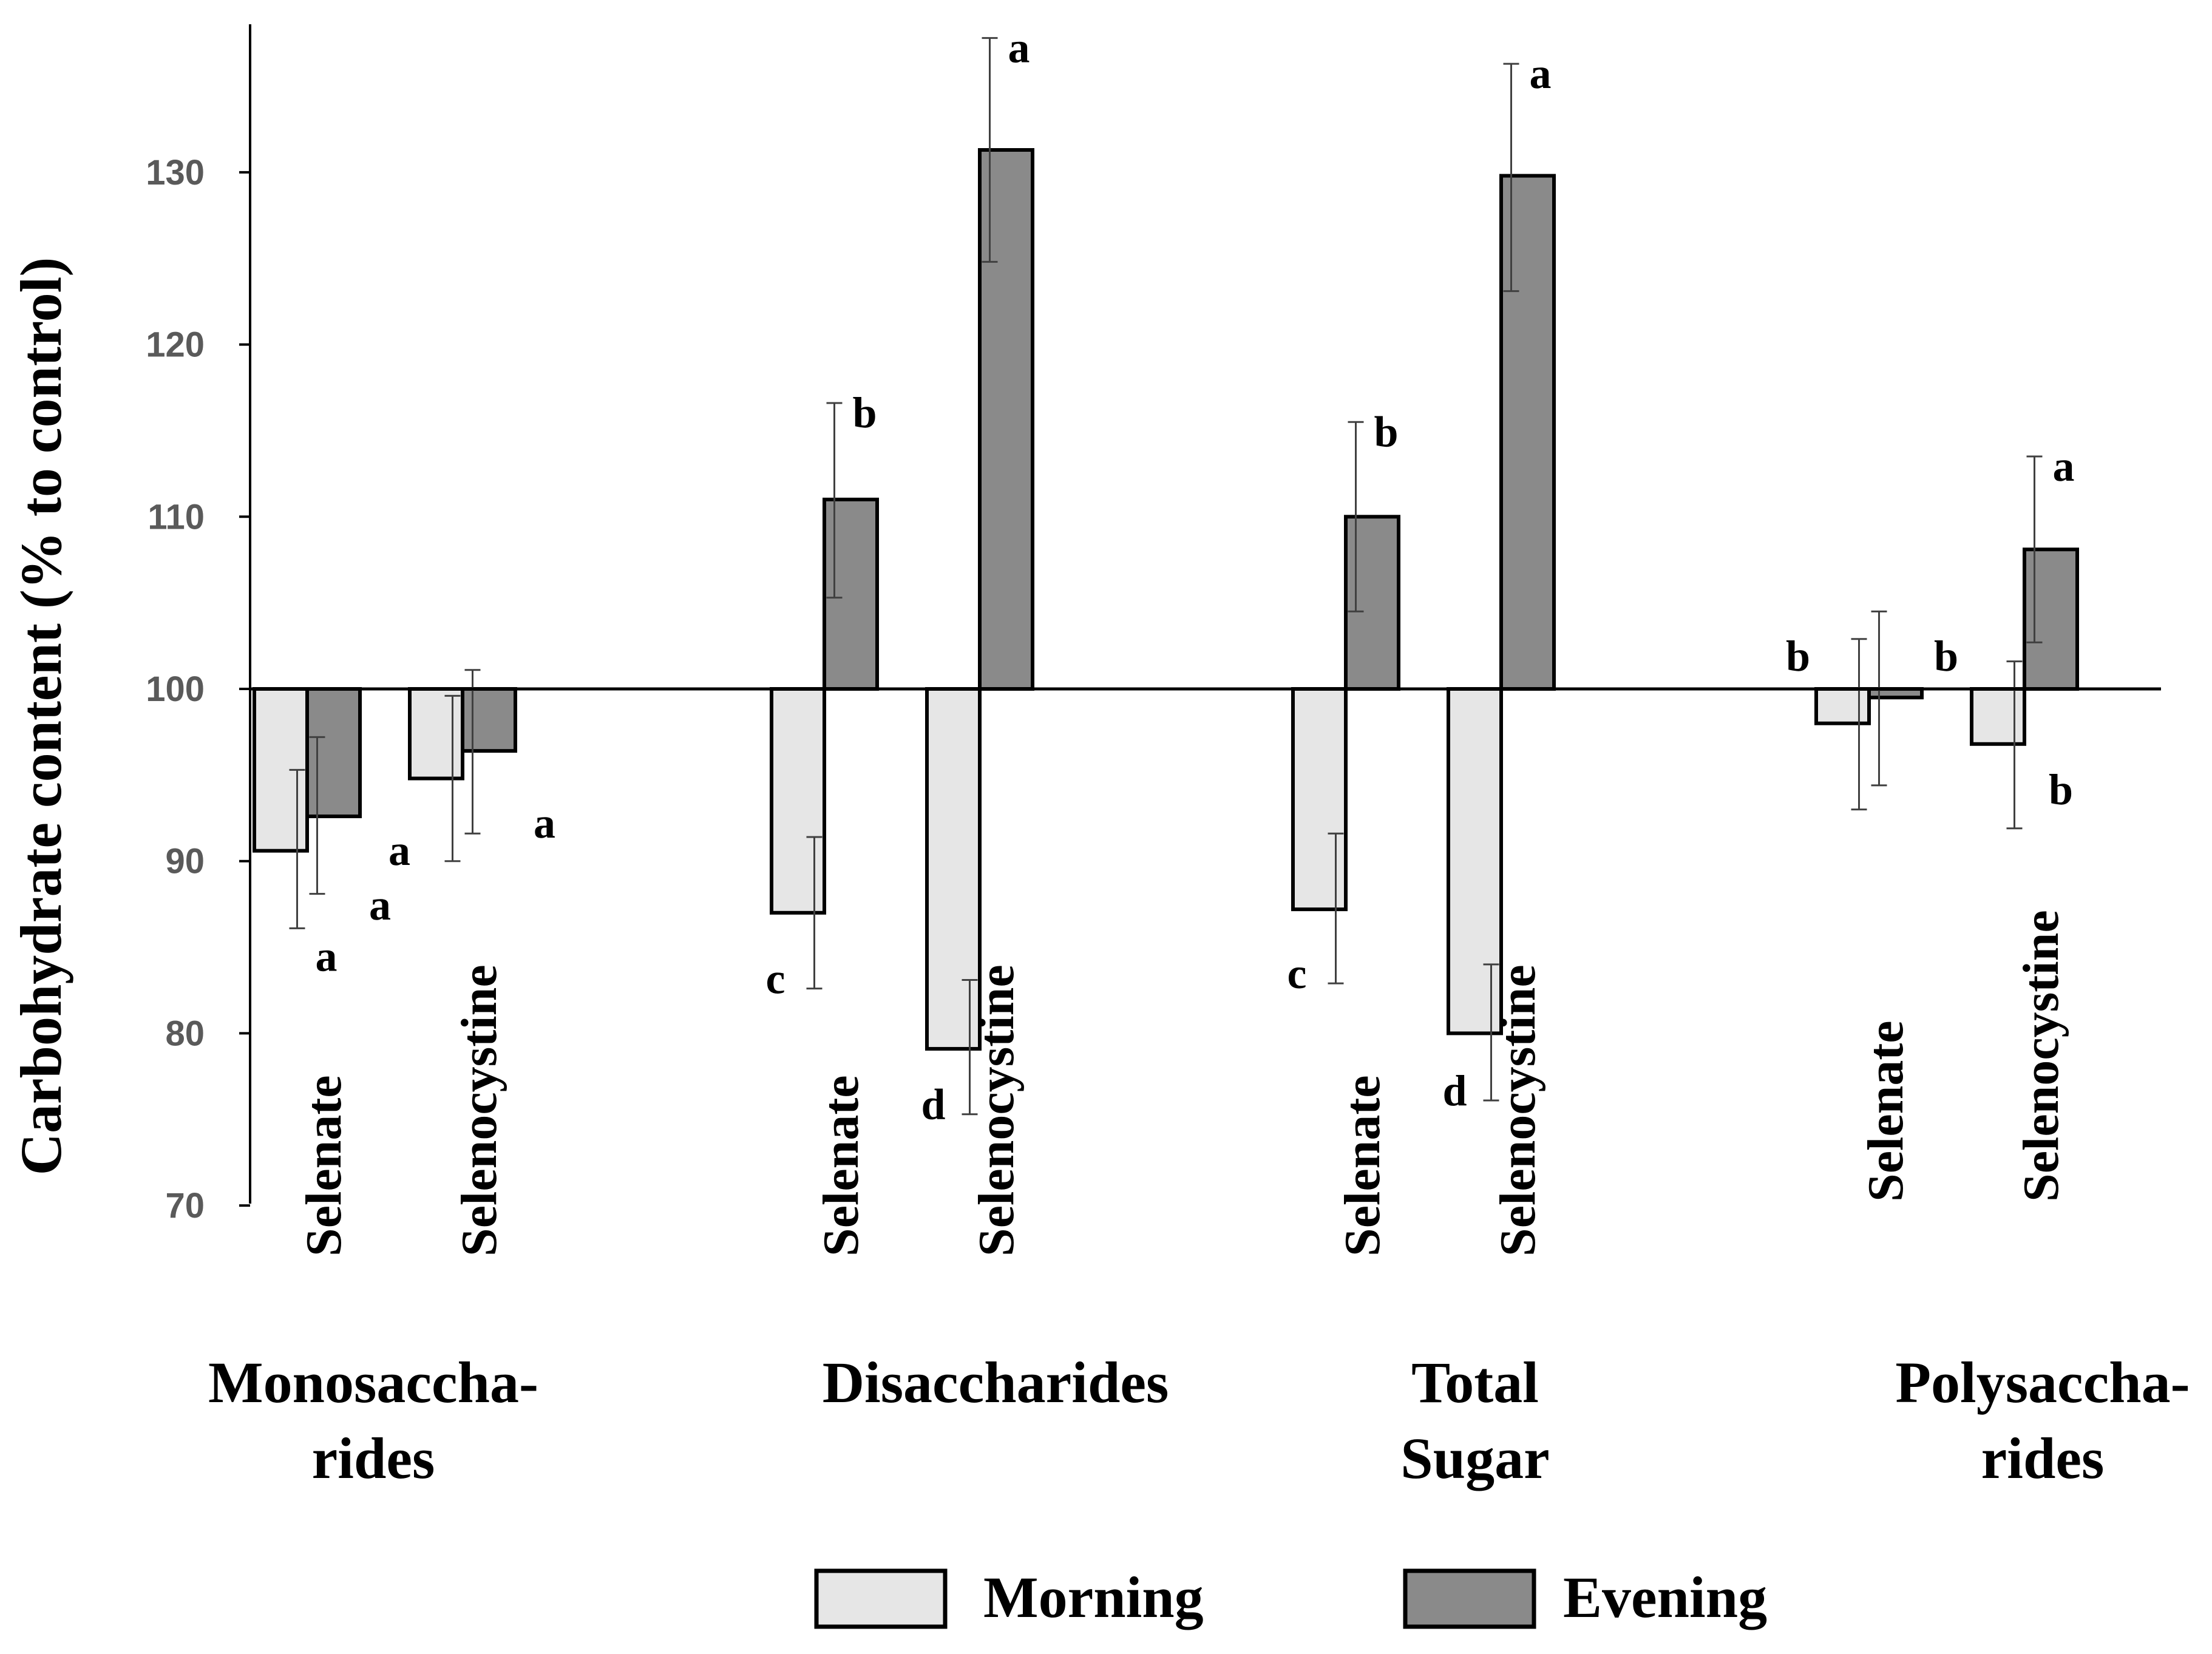 This screenshot has height=1654, width=2212. I want to click on bar-g2-t0-evening, so click(1372, 603).